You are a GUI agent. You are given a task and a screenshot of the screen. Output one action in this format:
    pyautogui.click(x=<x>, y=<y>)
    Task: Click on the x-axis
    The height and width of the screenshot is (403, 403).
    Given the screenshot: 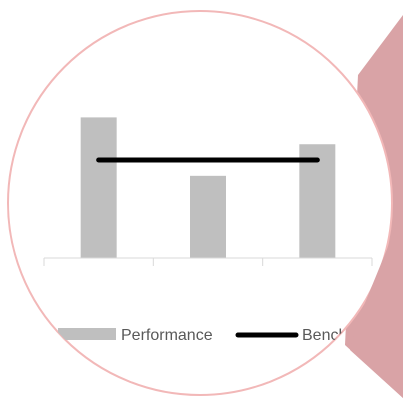 What is the action you would take?
    pyautogui.click(x=208, y=261)
    